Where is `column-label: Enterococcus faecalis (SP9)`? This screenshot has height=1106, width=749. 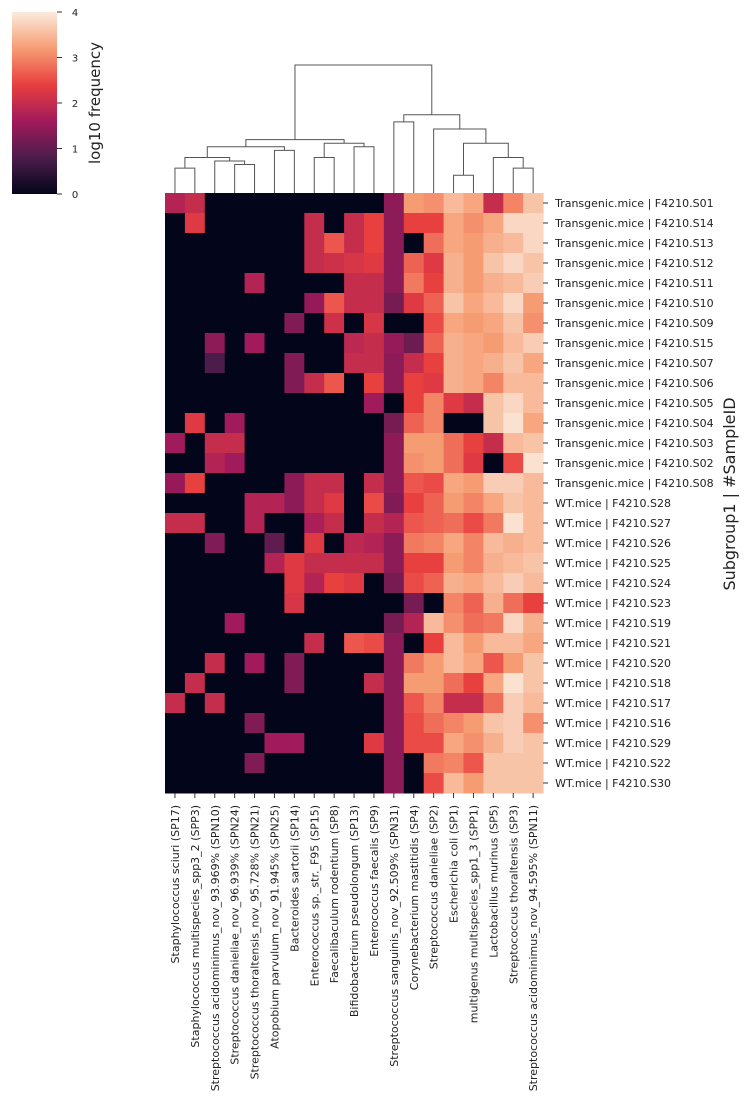
column-label: Enterococcus faecalis (SP9) is located at coordinates (374, 881).